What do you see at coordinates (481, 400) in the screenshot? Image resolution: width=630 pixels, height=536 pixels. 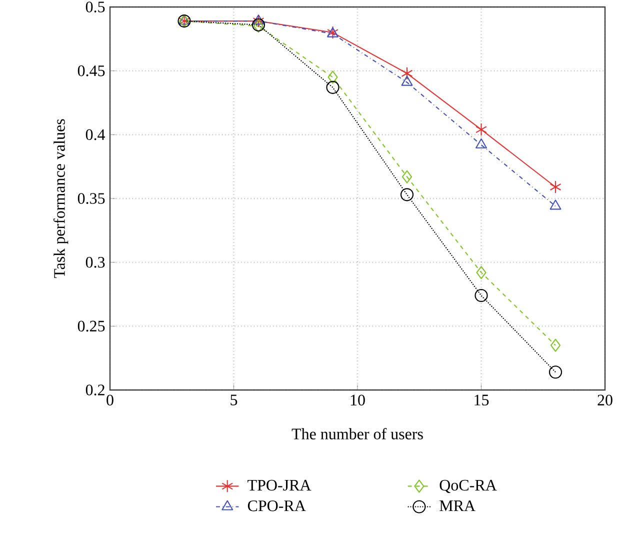 I see `x-tick-label: 15` at bounding box center [481, 400].